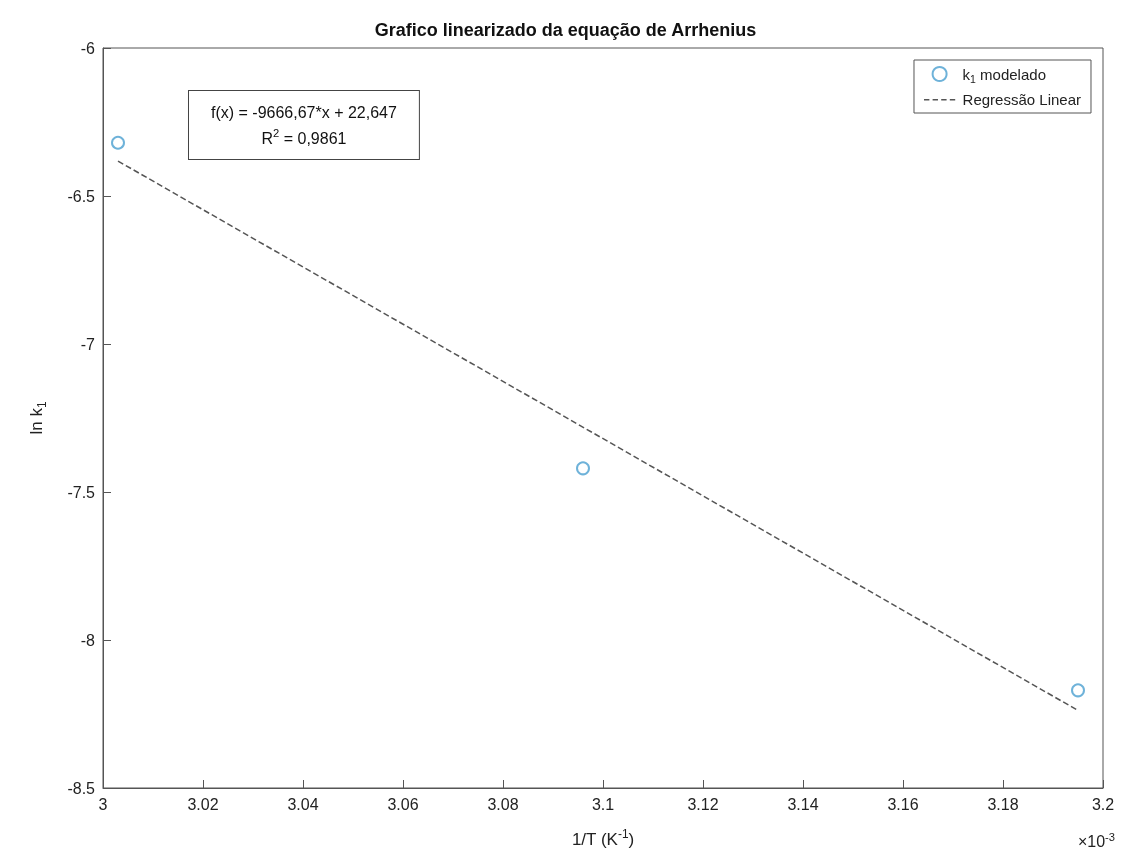  Describe the element at coordinates (1021, 99) in the screenshot. I see `legend-label: Regressão Linear` at that location.